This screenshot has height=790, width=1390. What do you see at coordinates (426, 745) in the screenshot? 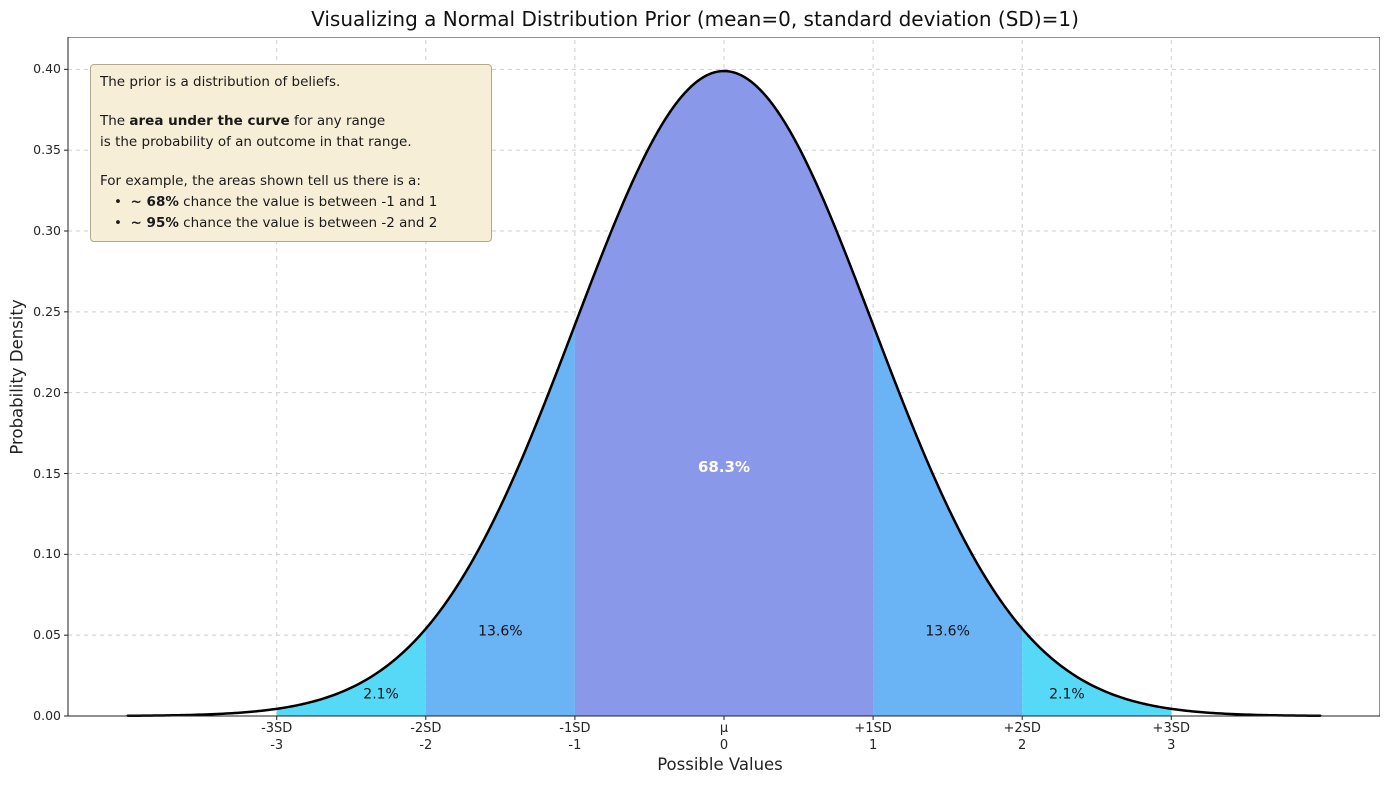
I see `x-tick-value-label: -2` at bounding box center [426, 745].